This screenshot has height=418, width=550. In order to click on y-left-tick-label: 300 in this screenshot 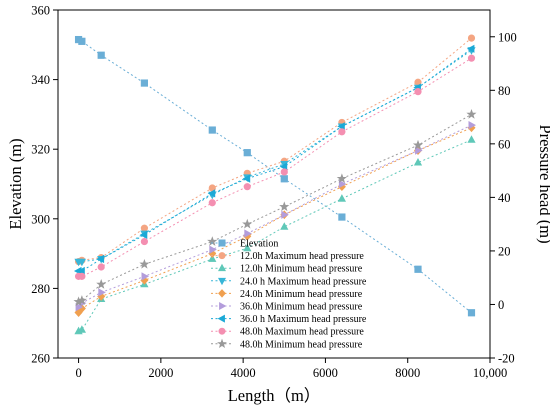, I will do `click(40, 219)`.